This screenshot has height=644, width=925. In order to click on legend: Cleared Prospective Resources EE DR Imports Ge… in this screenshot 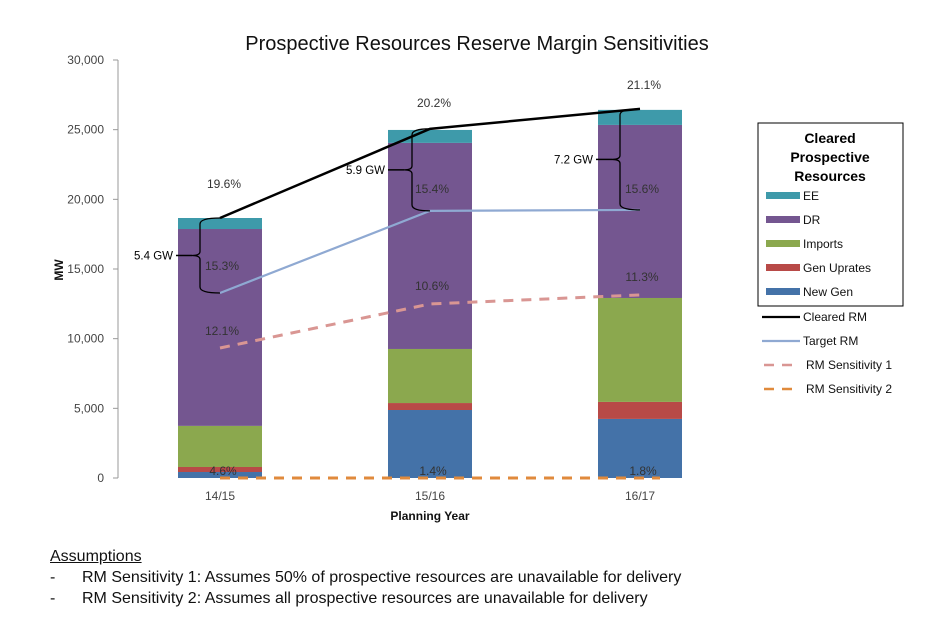, I will do `click(830, 259)`.